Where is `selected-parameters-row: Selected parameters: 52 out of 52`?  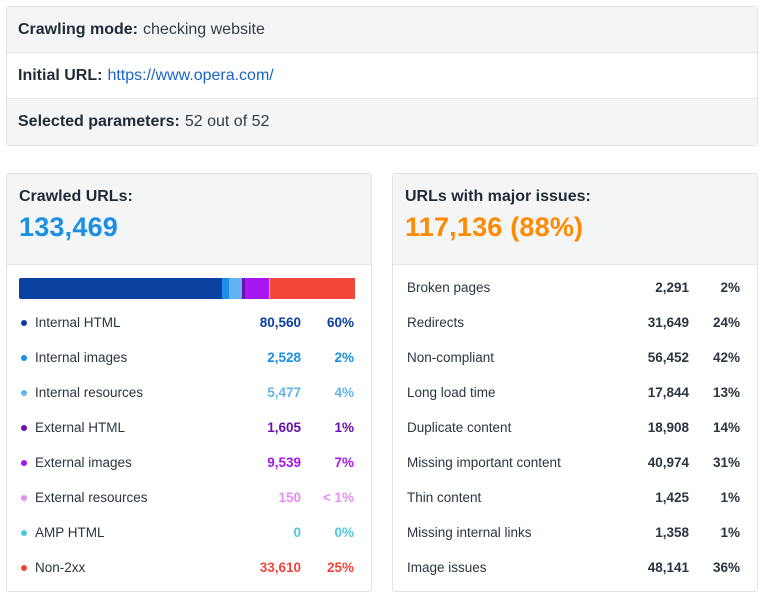 selected-parameters-row: Selected parameters: 52 out of 52 is located at coordinates (382, 122).